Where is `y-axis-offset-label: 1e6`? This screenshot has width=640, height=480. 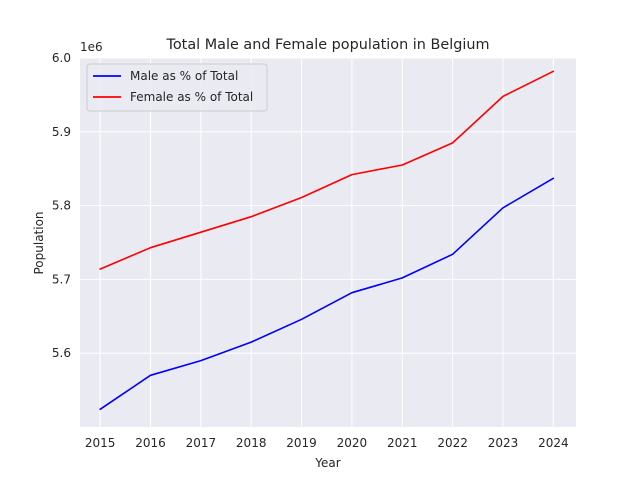
y-axis-offset-label: 1e6 is located at coordinates (91, 47).